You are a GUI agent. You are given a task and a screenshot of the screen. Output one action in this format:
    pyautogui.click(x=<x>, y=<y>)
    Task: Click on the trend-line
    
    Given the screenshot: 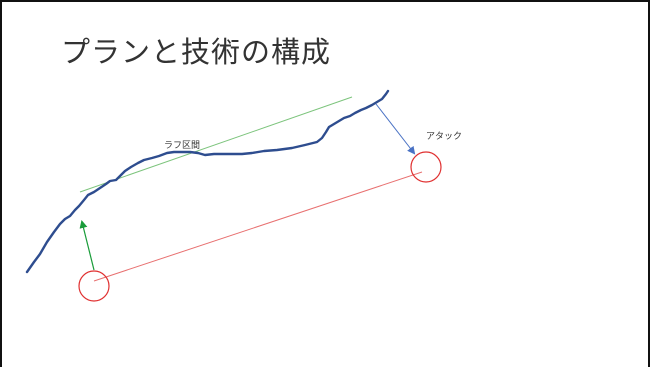 What is the action you would take?
    pyautogui.click(x=216, y=144)
    